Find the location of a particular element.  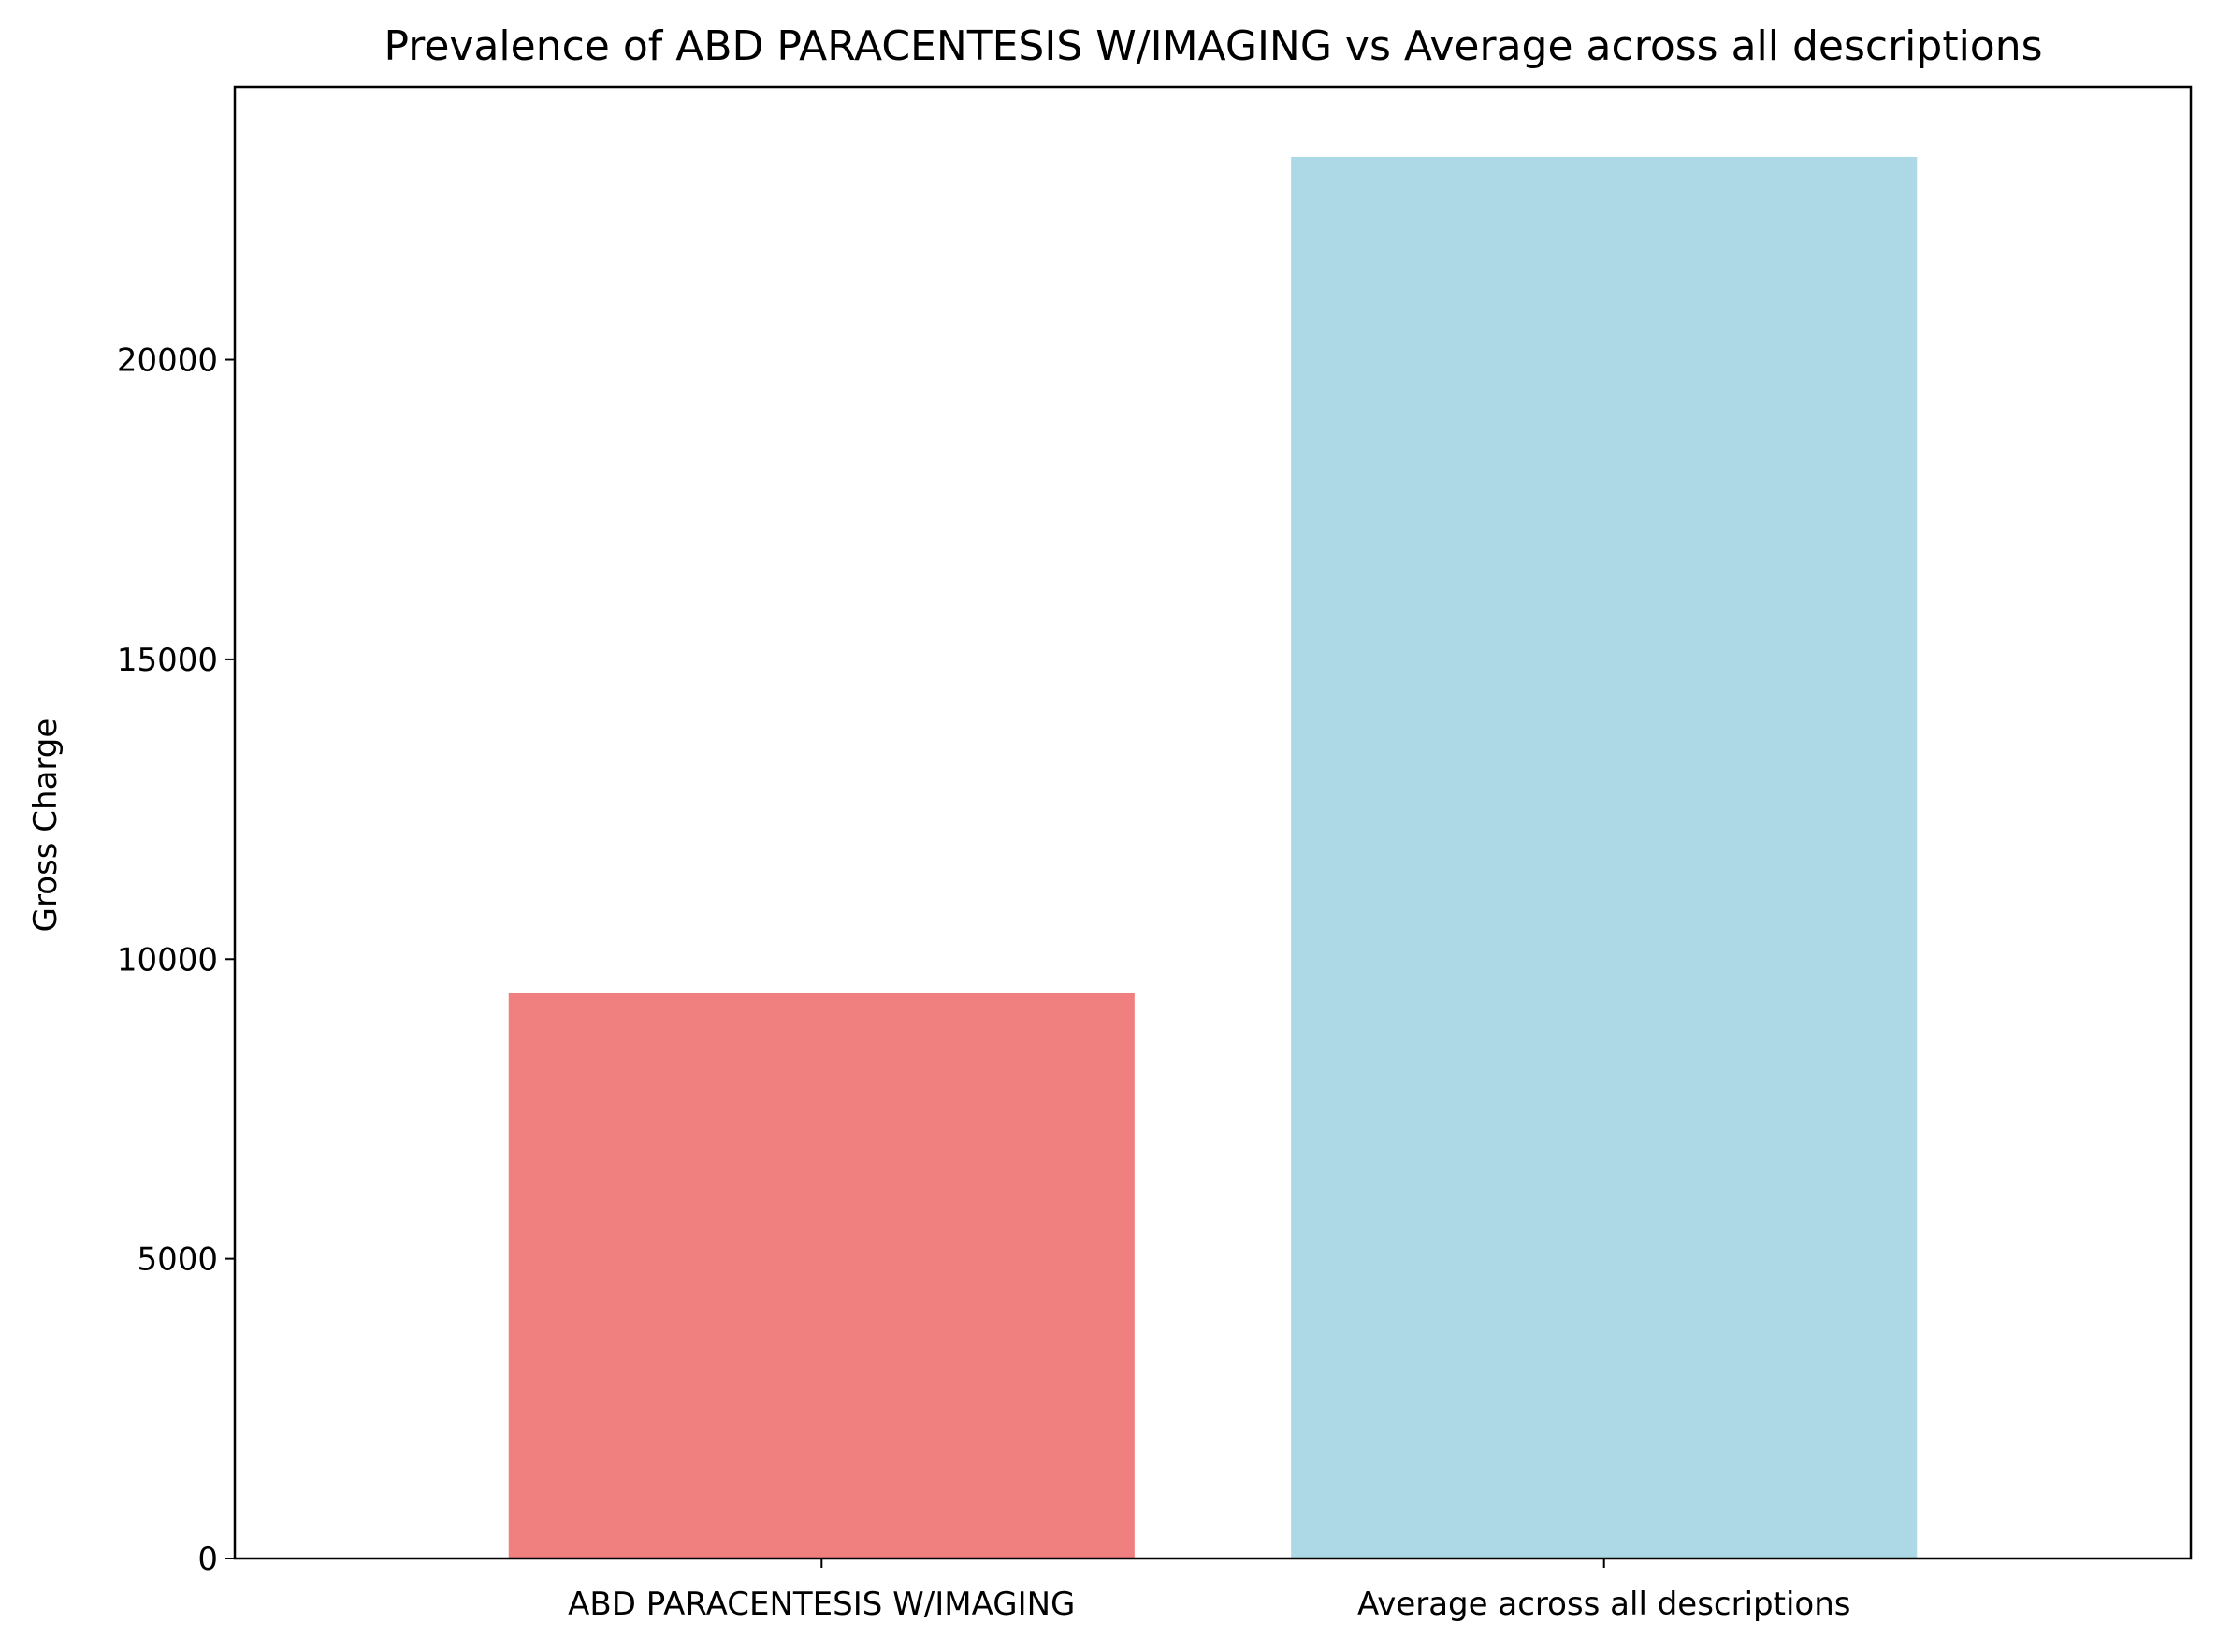

x-tick-label: Average across all descriptions is located at coordinates (1604, 1604).